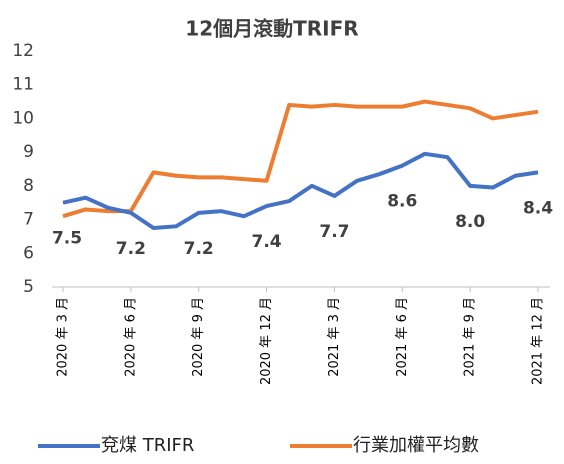 This screenshot has height=464, width=564. Describe the element at coordinates (402, 202) in the screenshot. I see `data-label: 8.6` at that location.